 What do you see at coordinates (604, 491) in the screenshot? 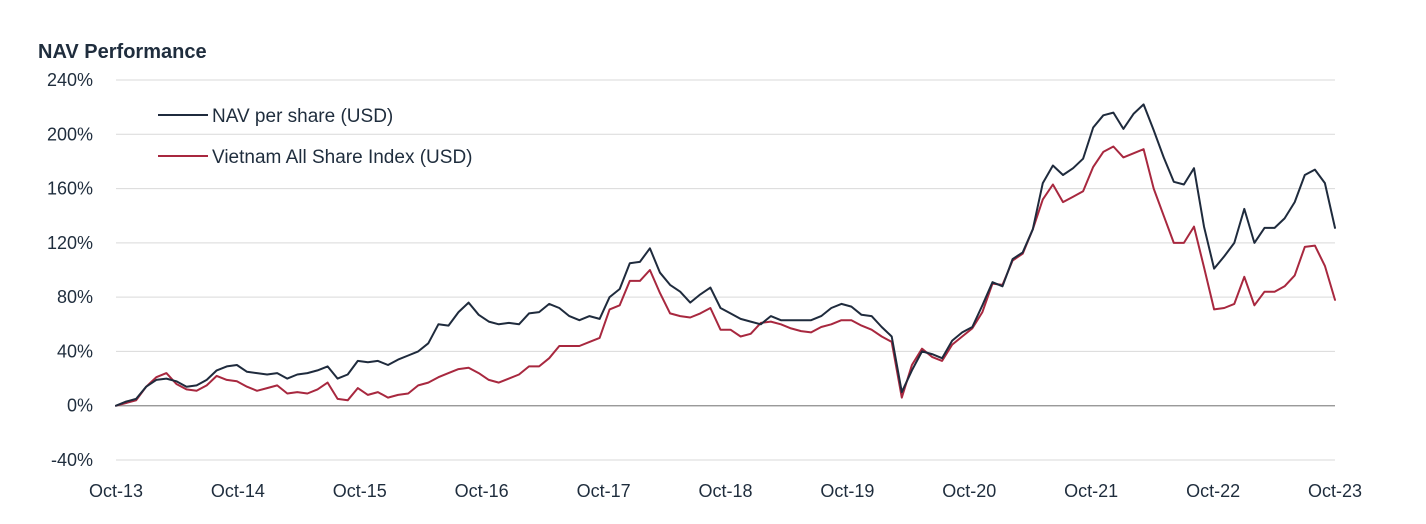
I see `x-tick-label: Oct-17` at bounding box center [604, 491].